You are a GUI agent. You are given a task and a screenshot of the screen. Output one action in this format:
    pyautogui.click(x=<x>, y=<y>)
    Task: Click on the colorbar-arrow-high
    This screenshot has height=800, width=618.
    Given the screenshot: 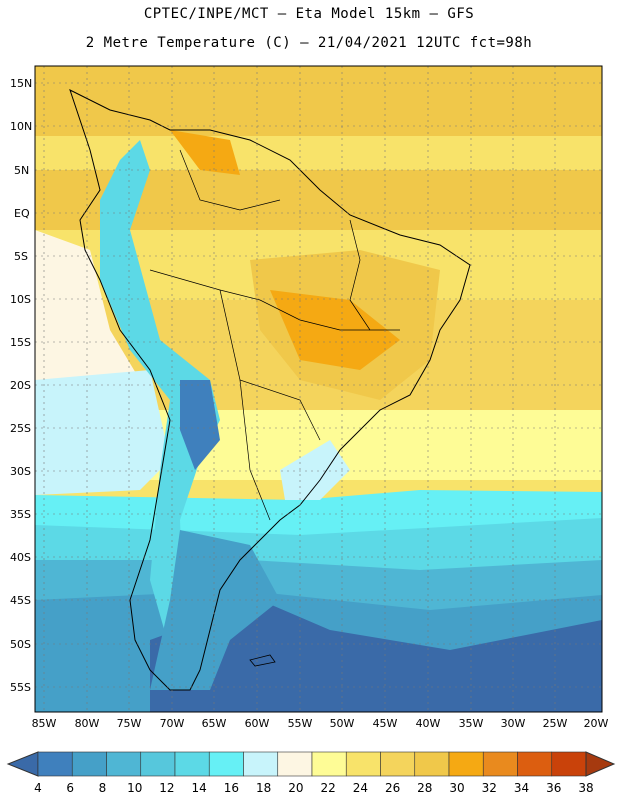 What is the action you would take?
    pyautogui.click(x=600, y=764)
    